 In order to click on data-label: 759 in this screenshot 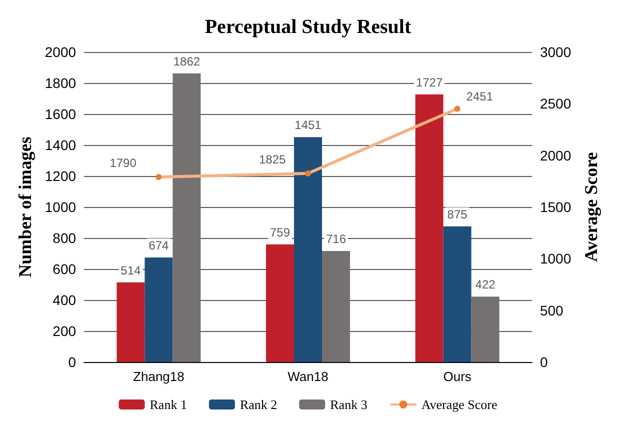, I will do `click(280, 232)`.